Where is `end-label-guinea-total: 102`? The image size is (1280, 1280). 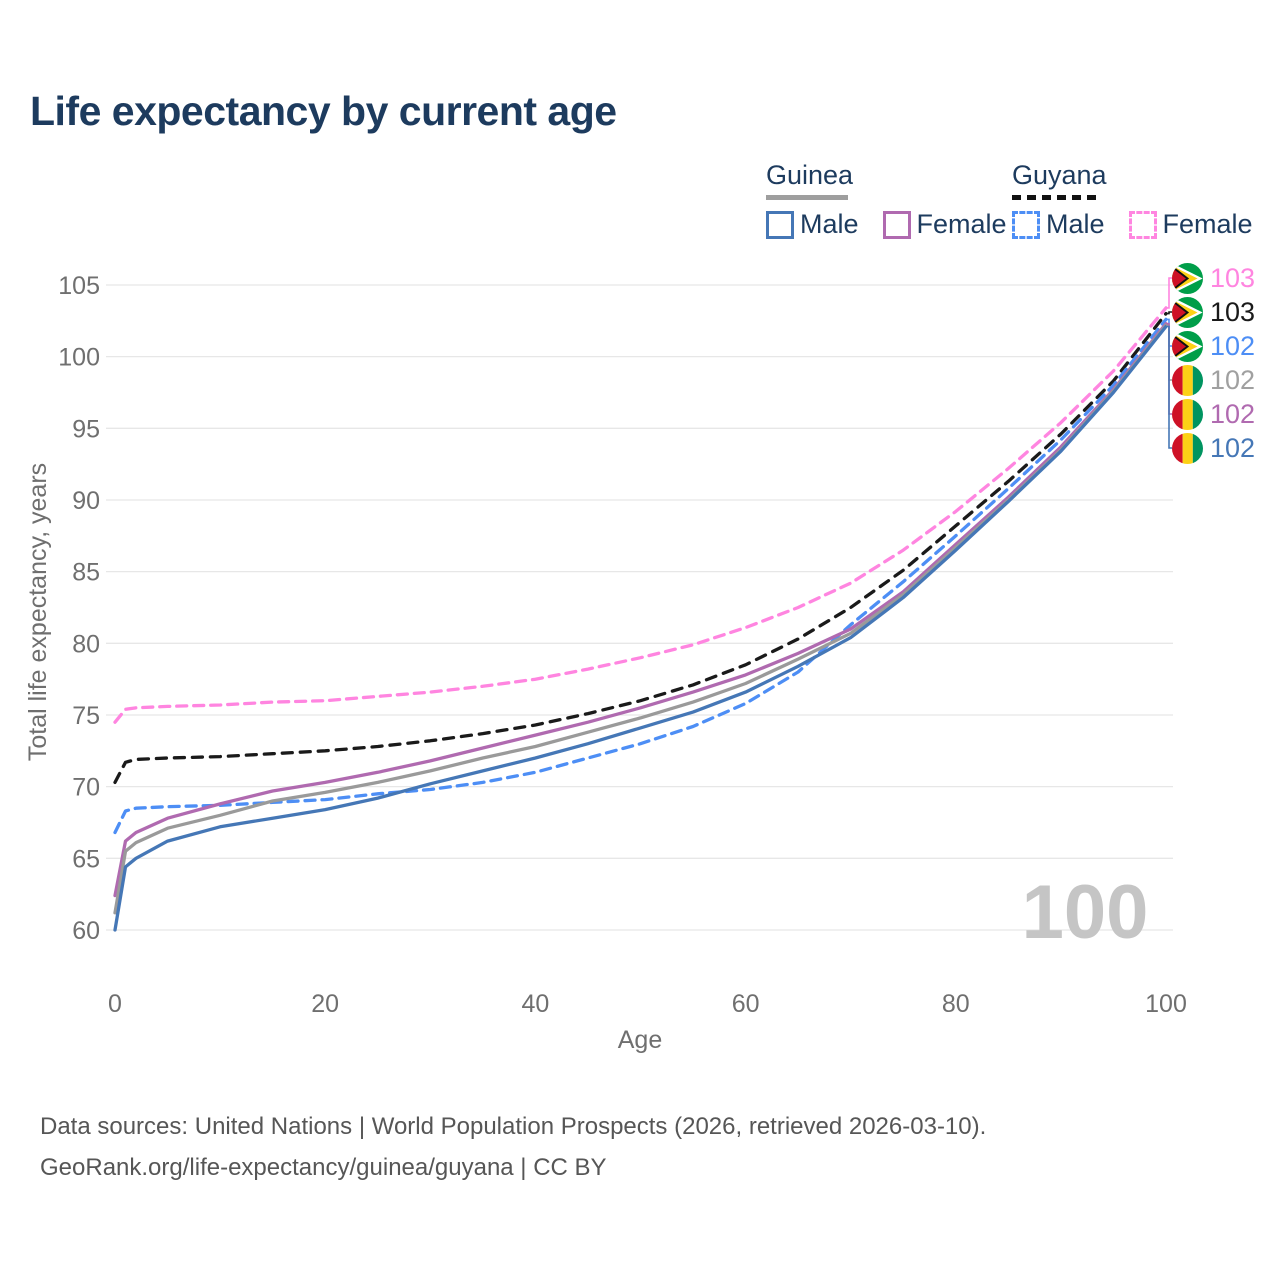 end-label-guinea-total: 102 is located at coordinates (1213, 380).